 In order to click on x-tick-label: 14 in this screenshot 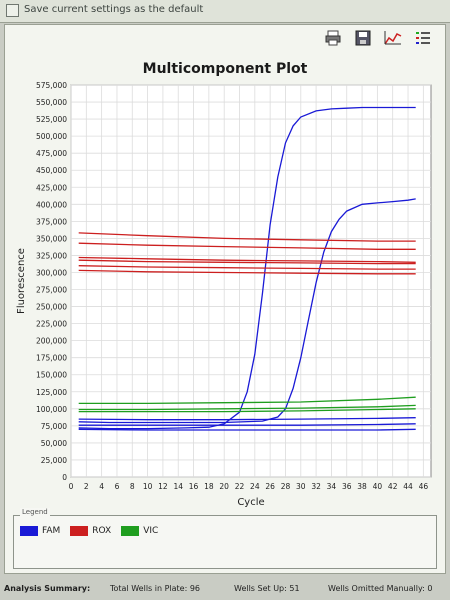, I will do `click(178, 486)`.